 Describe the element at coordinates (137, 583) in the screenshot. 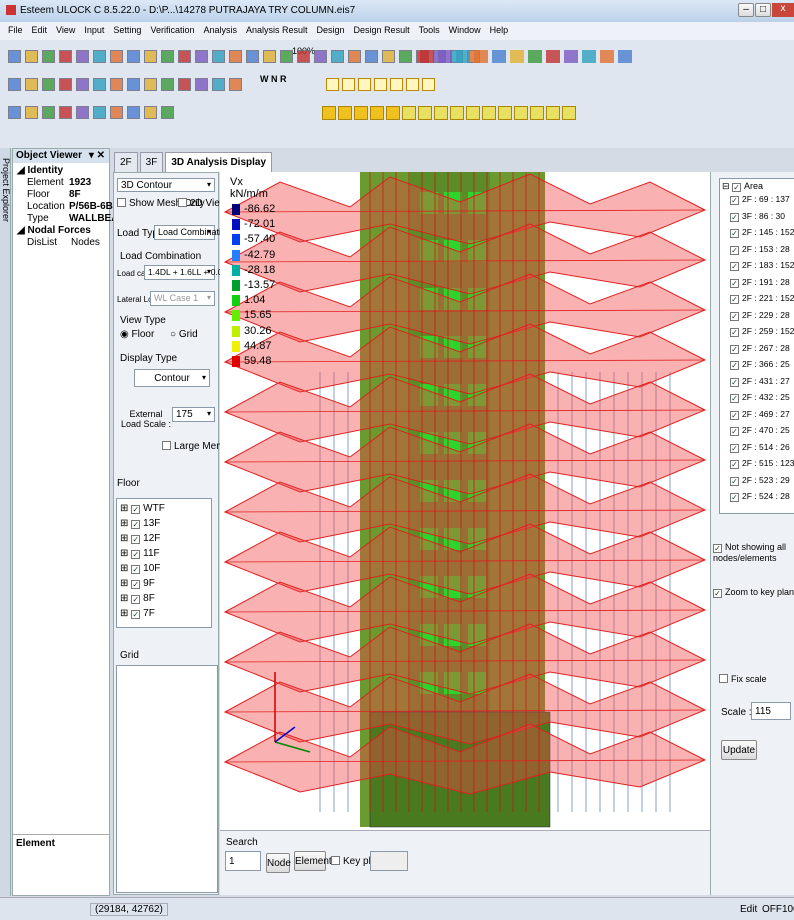

I see `floor-item: ⊞ ✓ 9F` at that location.